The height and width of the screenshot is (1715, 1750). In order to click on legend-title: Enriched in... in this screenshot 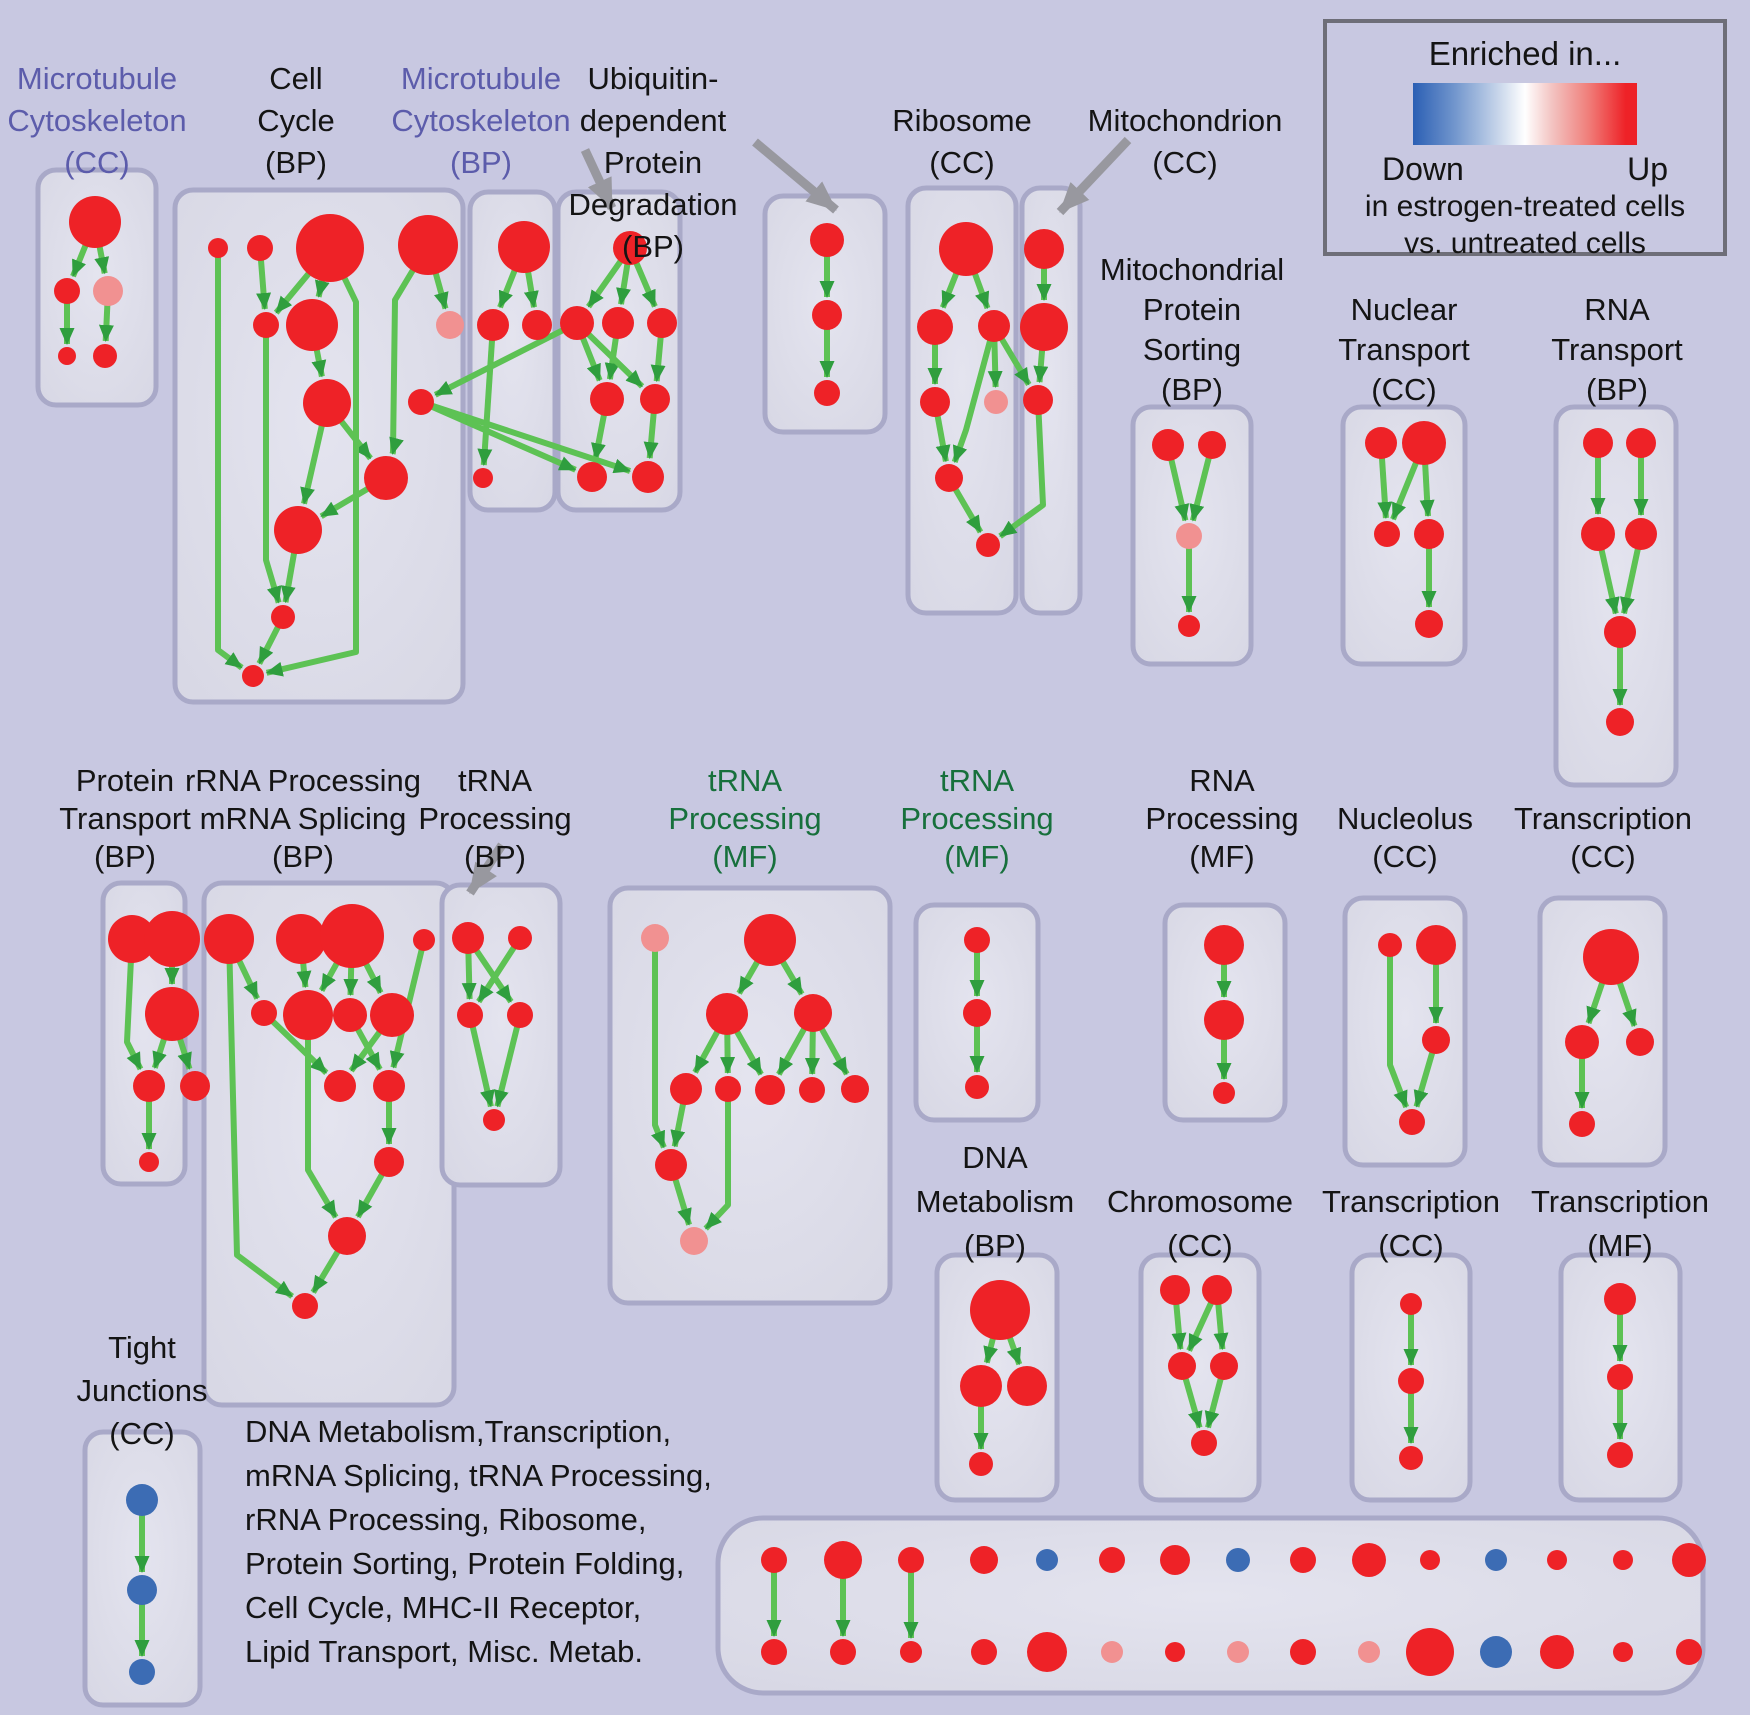, I will do `click(1525, 53)`.